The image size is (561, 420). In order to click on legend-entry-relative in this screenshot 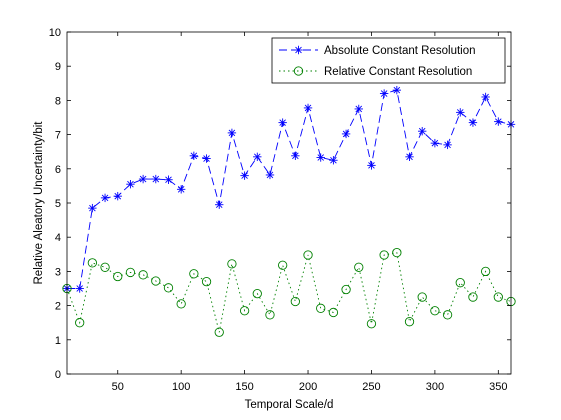, I will do `click(298, 71)`.